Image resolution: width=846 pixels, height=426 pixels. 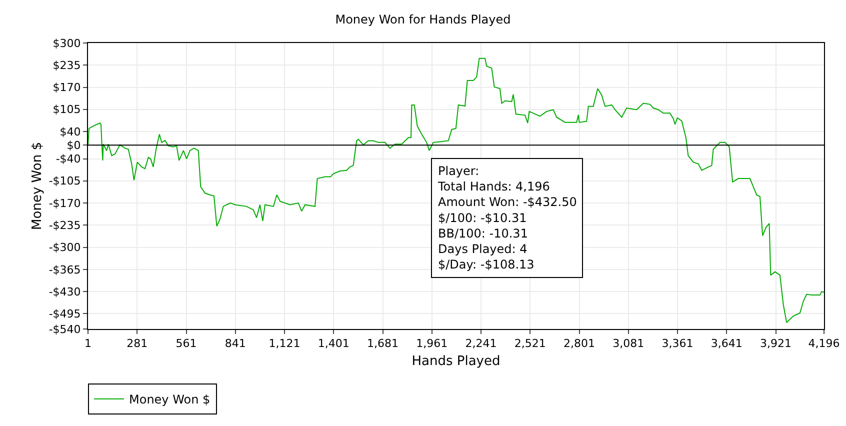 What do you see at coordinates (64, 247) in the screenshot?
I see `y-tick-label: -$300` at bounding box center [64, 247].